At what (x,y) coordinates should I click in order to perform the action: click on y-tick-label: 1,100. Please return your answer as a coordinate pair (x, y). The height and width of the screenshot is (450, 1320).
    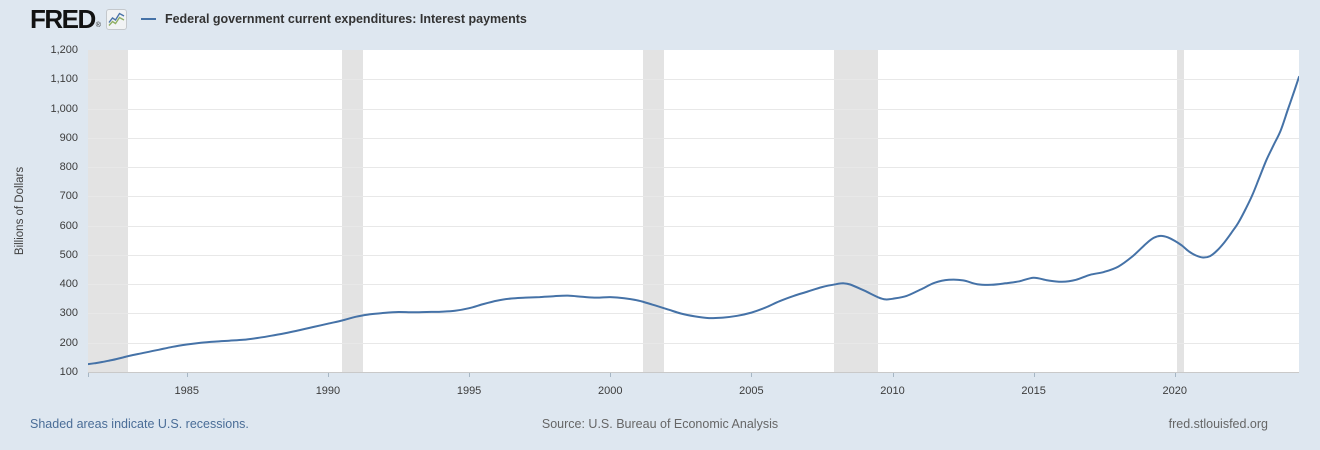
    Looking at the image, I should click on (64, 79).